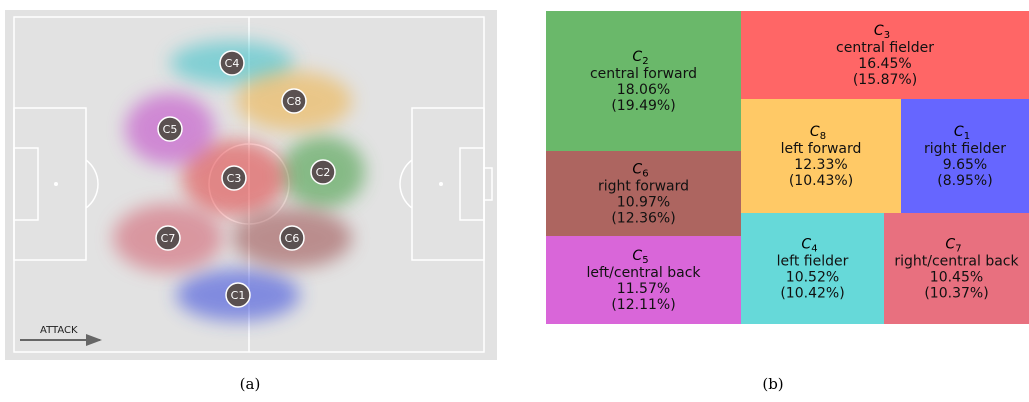 The image size is (1029, 402). I want to click on cell-alt-share-label: (8.95%), so click(964, 181).